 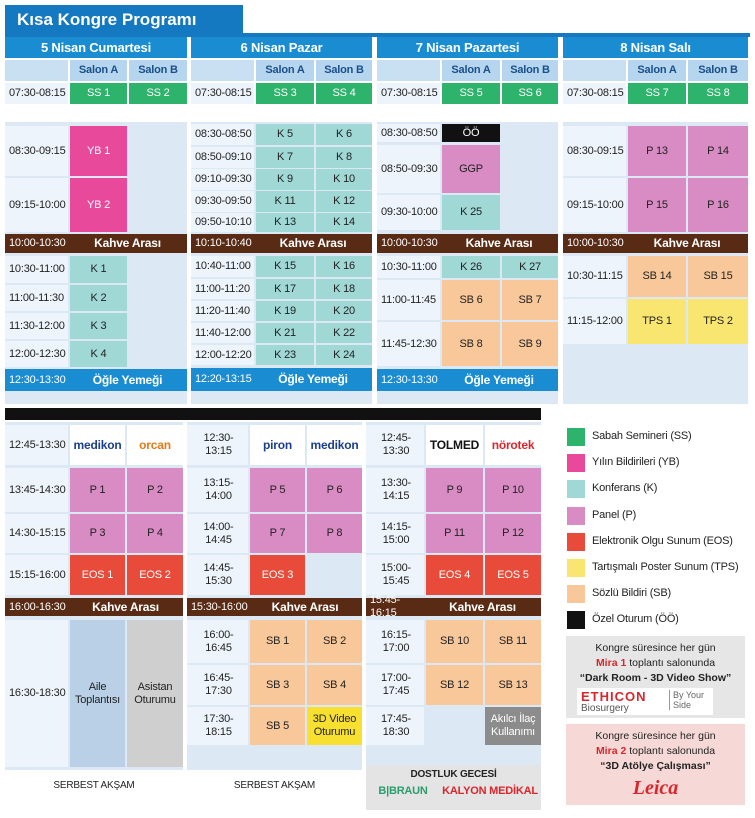 What do you see at coordinates (453, 606) in the screenshot?
I see `break-row: 15:45-16:15 Kahve Arası` at bounding box center [453, 606].